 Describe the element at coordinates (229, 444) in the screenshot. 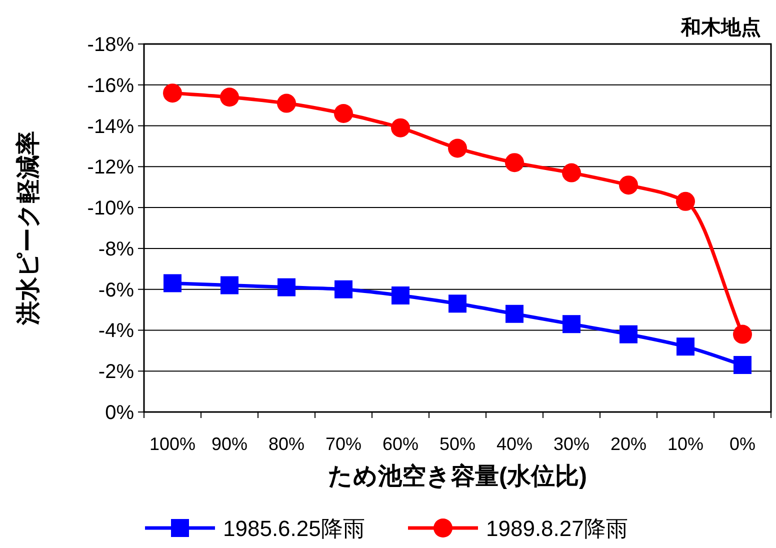

I see `x-tick-label: 90%` at that location.